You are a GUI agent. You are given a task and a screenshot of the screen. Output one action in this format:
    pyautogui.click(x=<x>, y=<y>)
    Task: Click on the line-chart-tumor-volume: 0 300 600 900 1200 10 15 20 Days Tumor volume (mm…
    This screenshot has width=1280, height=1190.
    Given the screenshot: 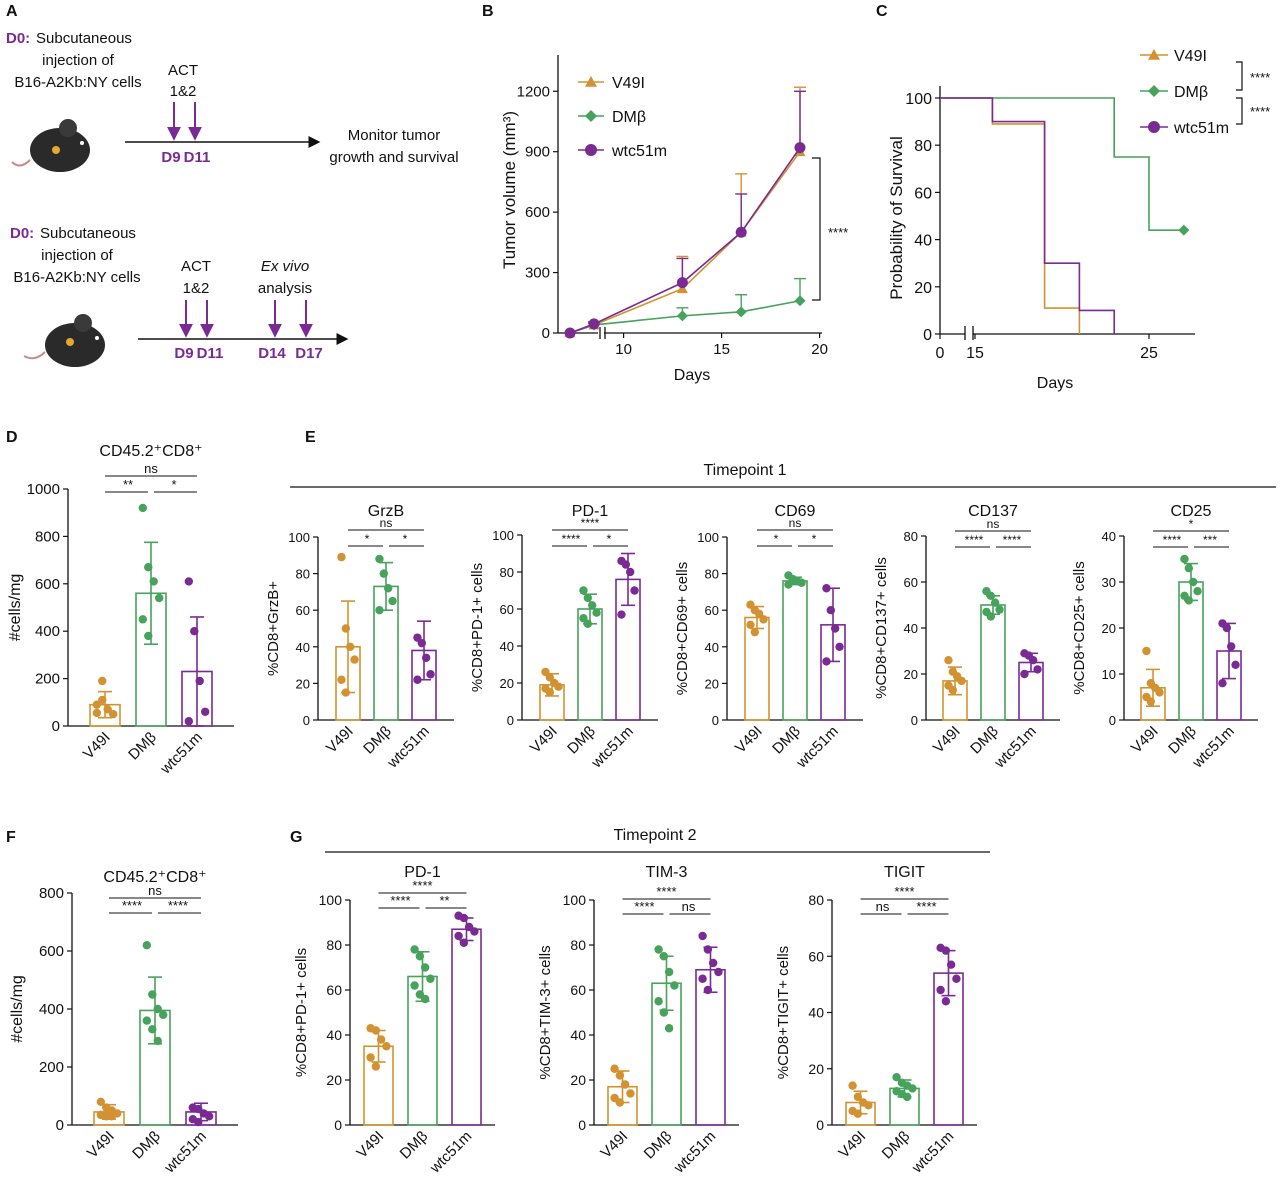 What is the action you would take?
    pyautogui.click(x=674, y=219)
    